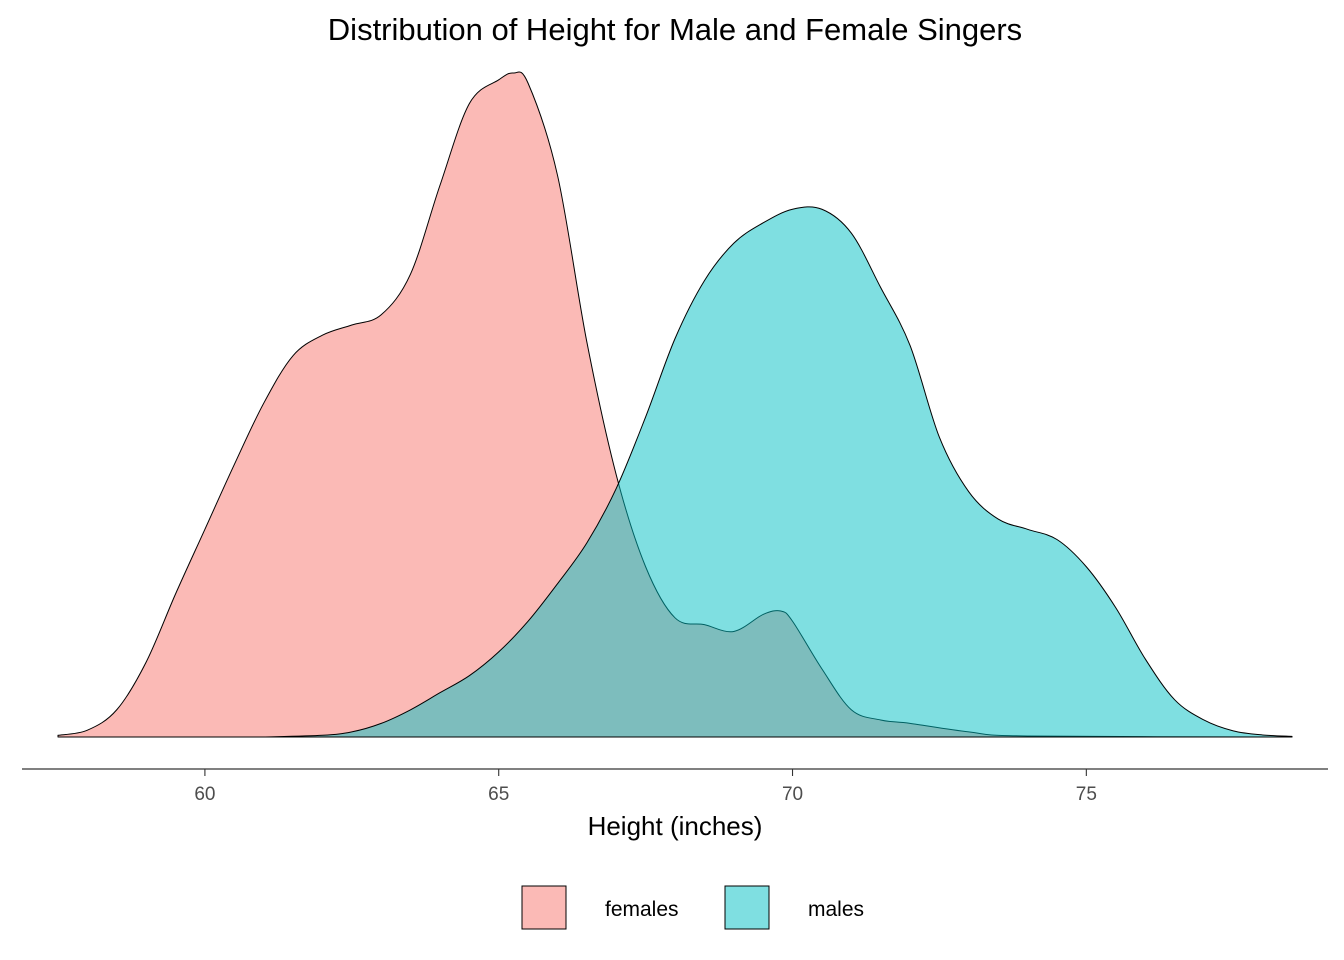 The height and width of the screenshot is (960, 1344). Describe the element at coordinates (836, 909) in the screenshot. I see `legend-label-males: males` at that location.